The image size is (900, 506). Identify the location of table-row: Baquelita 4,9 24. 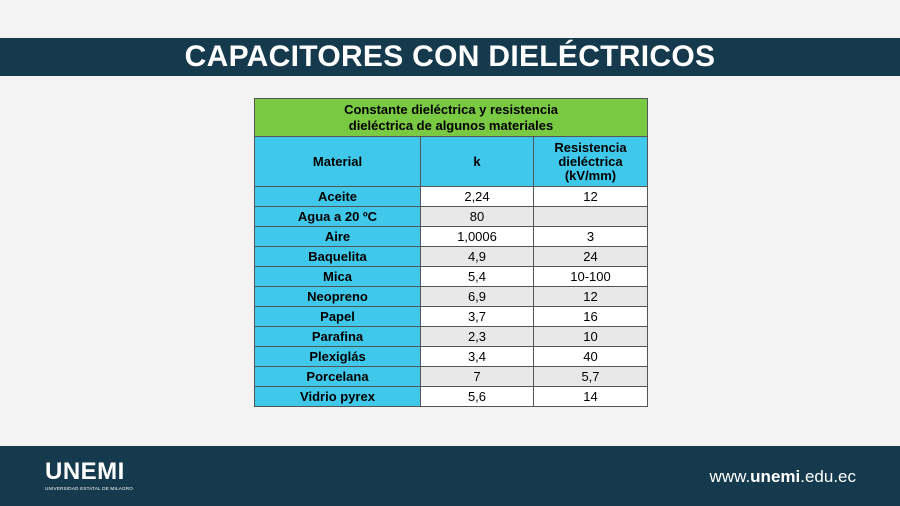
(451, 256).